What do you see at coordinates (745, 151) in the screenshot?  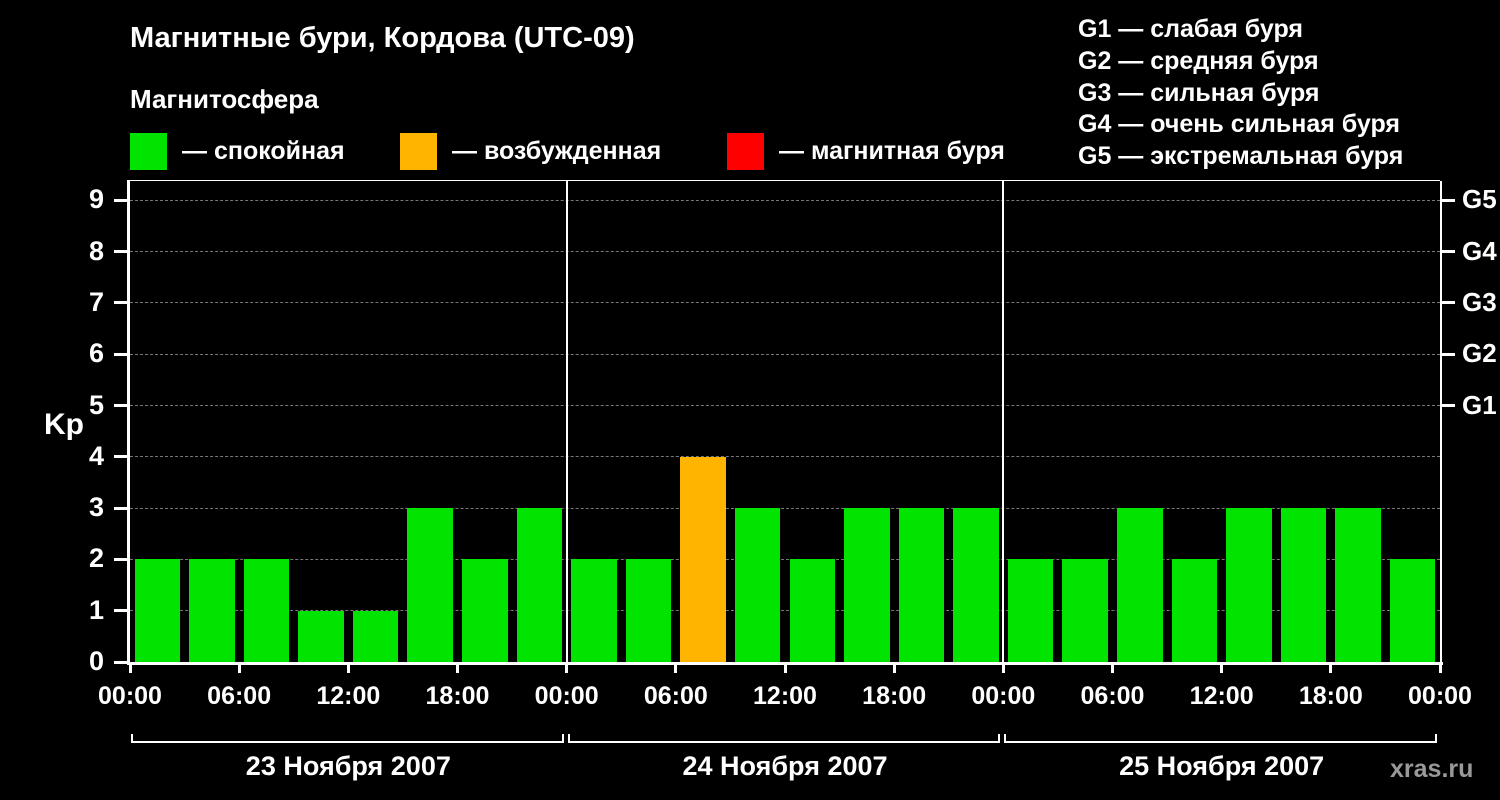 I see `storm-color-swatch` at bounding box center [745, 151].